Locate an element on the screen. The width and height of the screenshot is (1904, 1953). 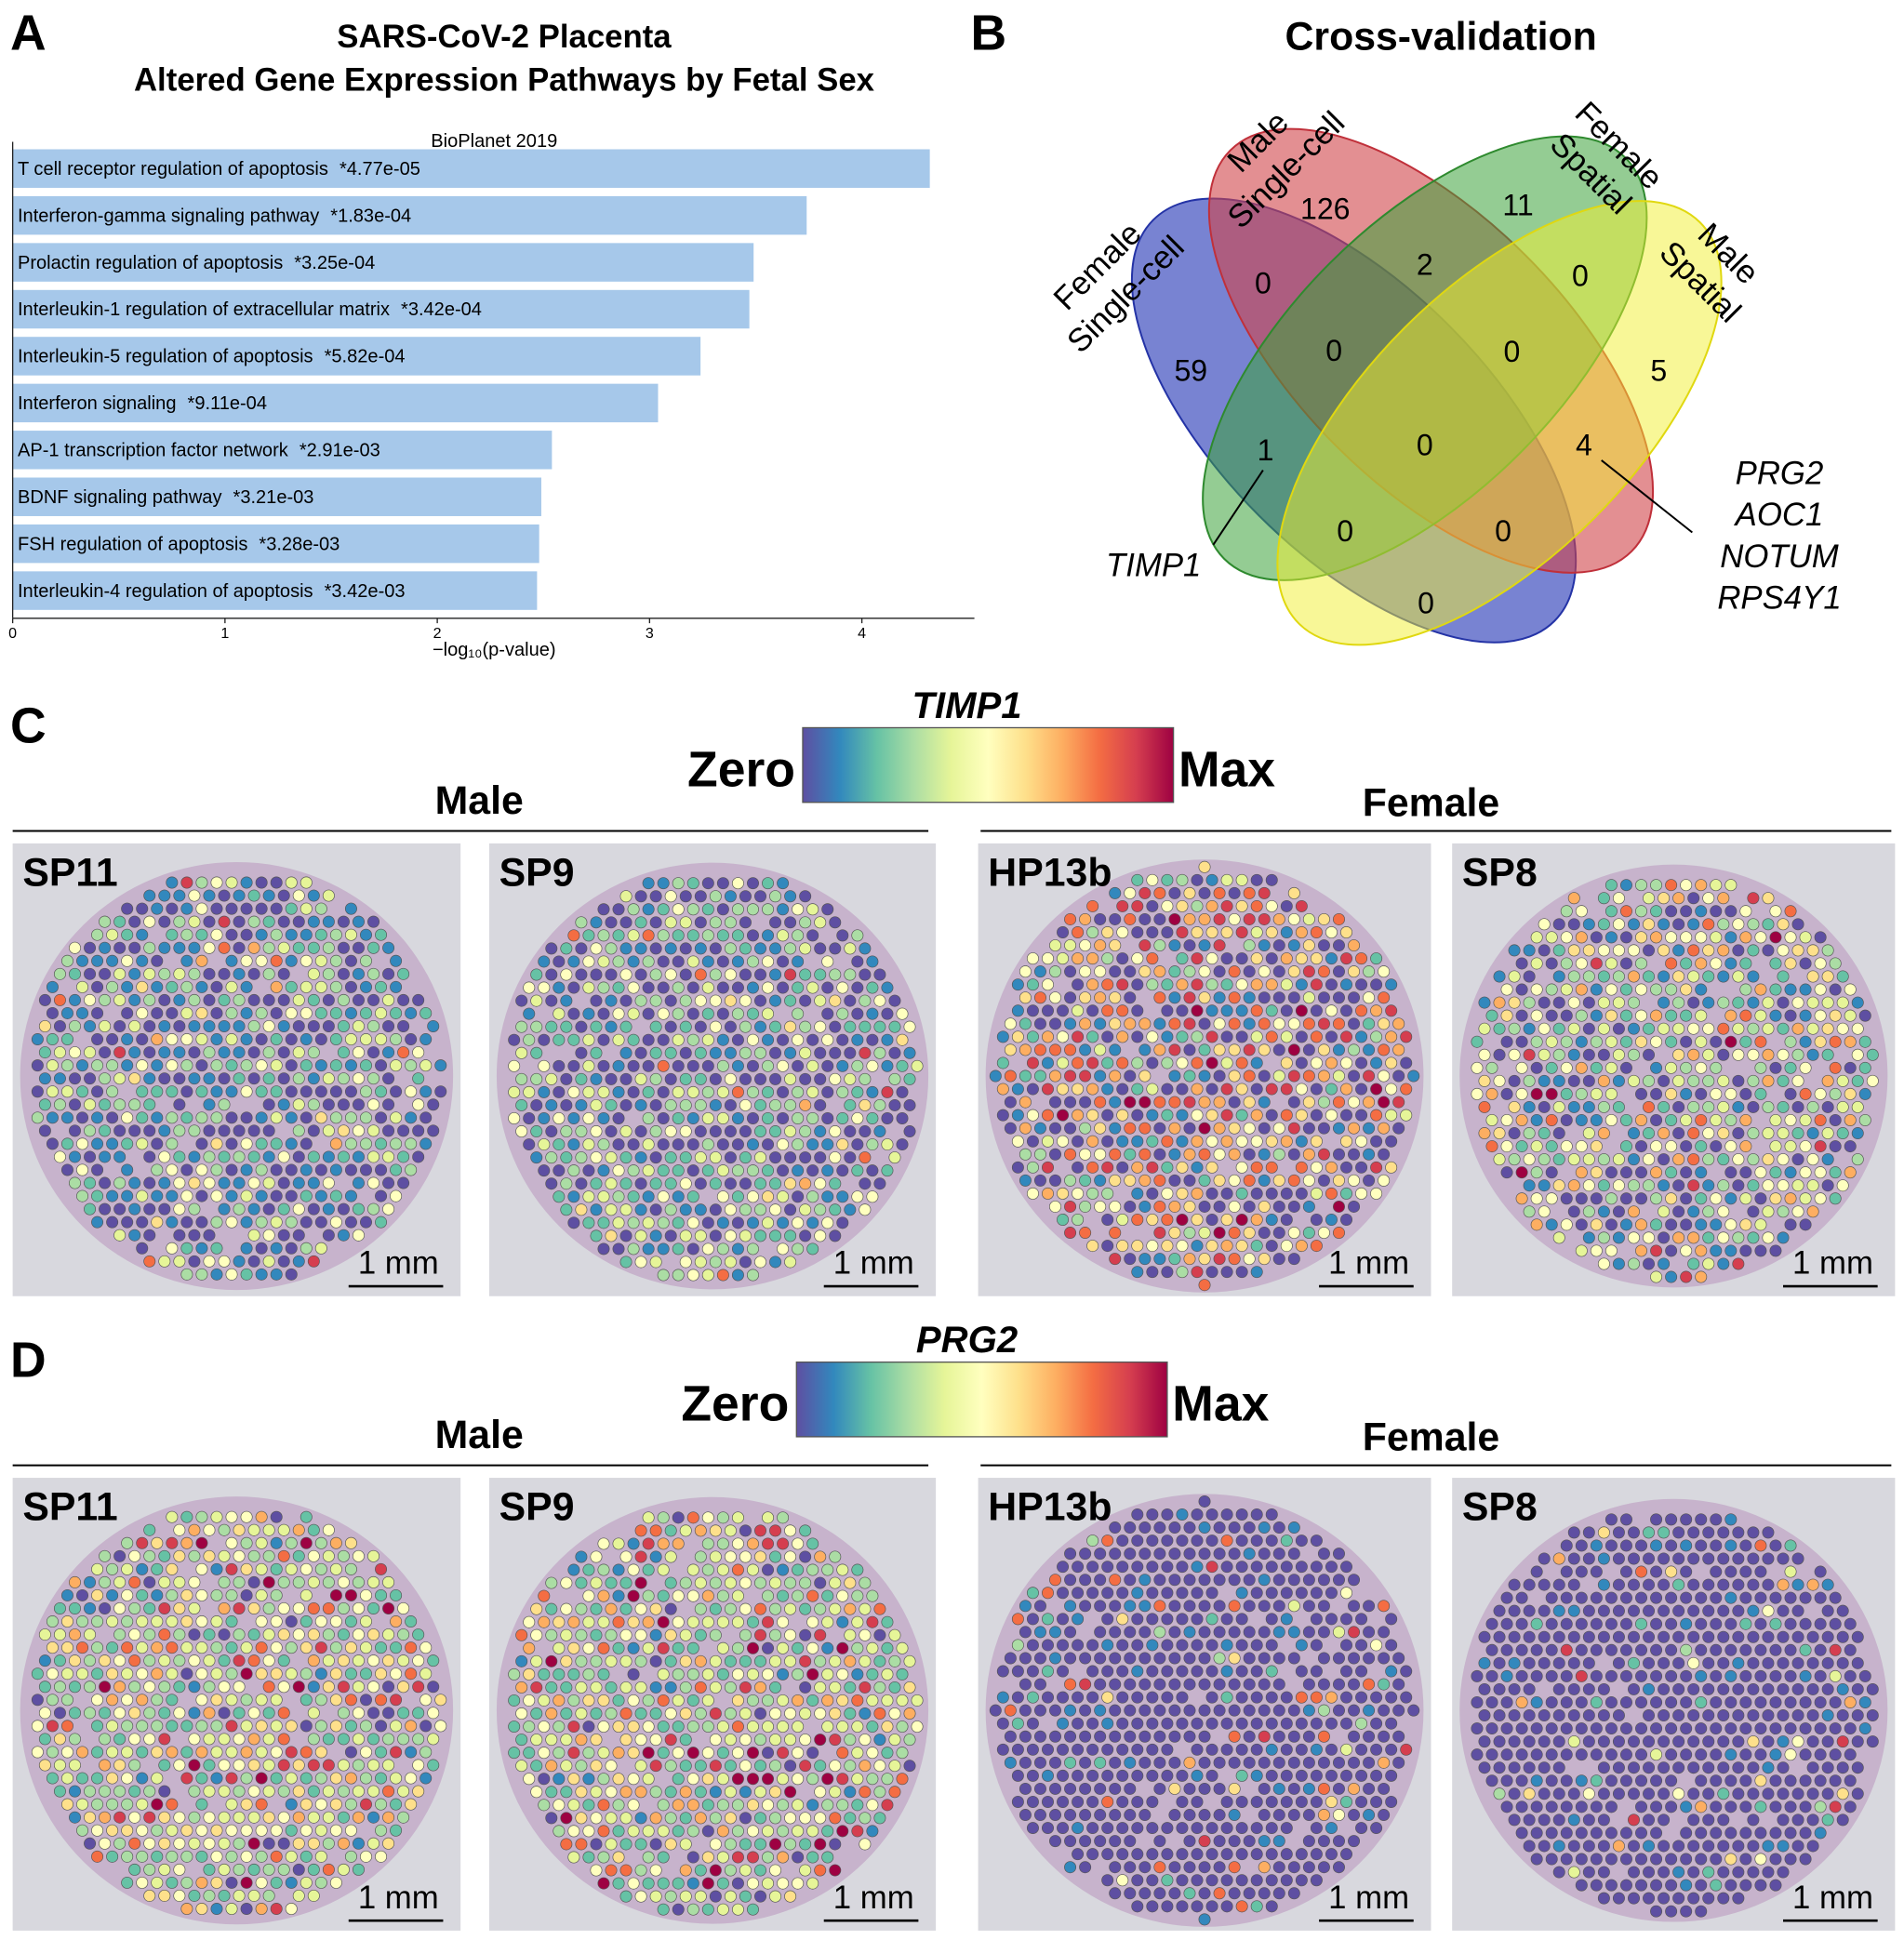
scale-bar-label: 1 mm is located at coordinates (873, 1264).